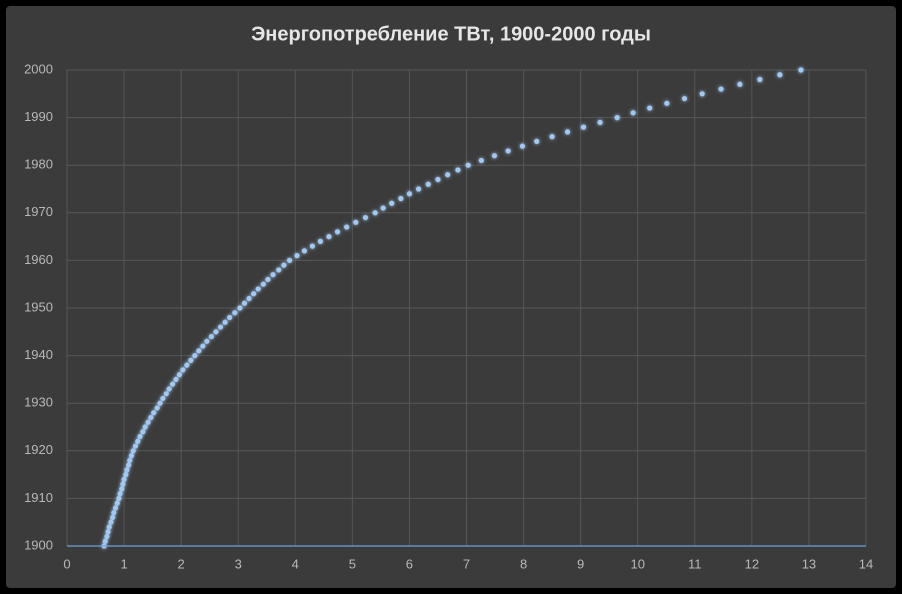 The width and height of the screenshot is (902, 594). What do you see at coordinates (637, 563) in the screenshot?
I see `x-tick-label: 10` at bounding box center [637, 563].